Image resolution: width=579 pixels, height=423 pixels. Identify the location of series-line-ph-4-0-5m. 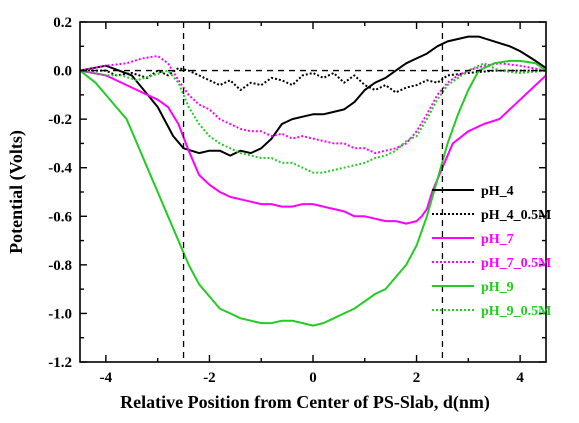
(313, 80).